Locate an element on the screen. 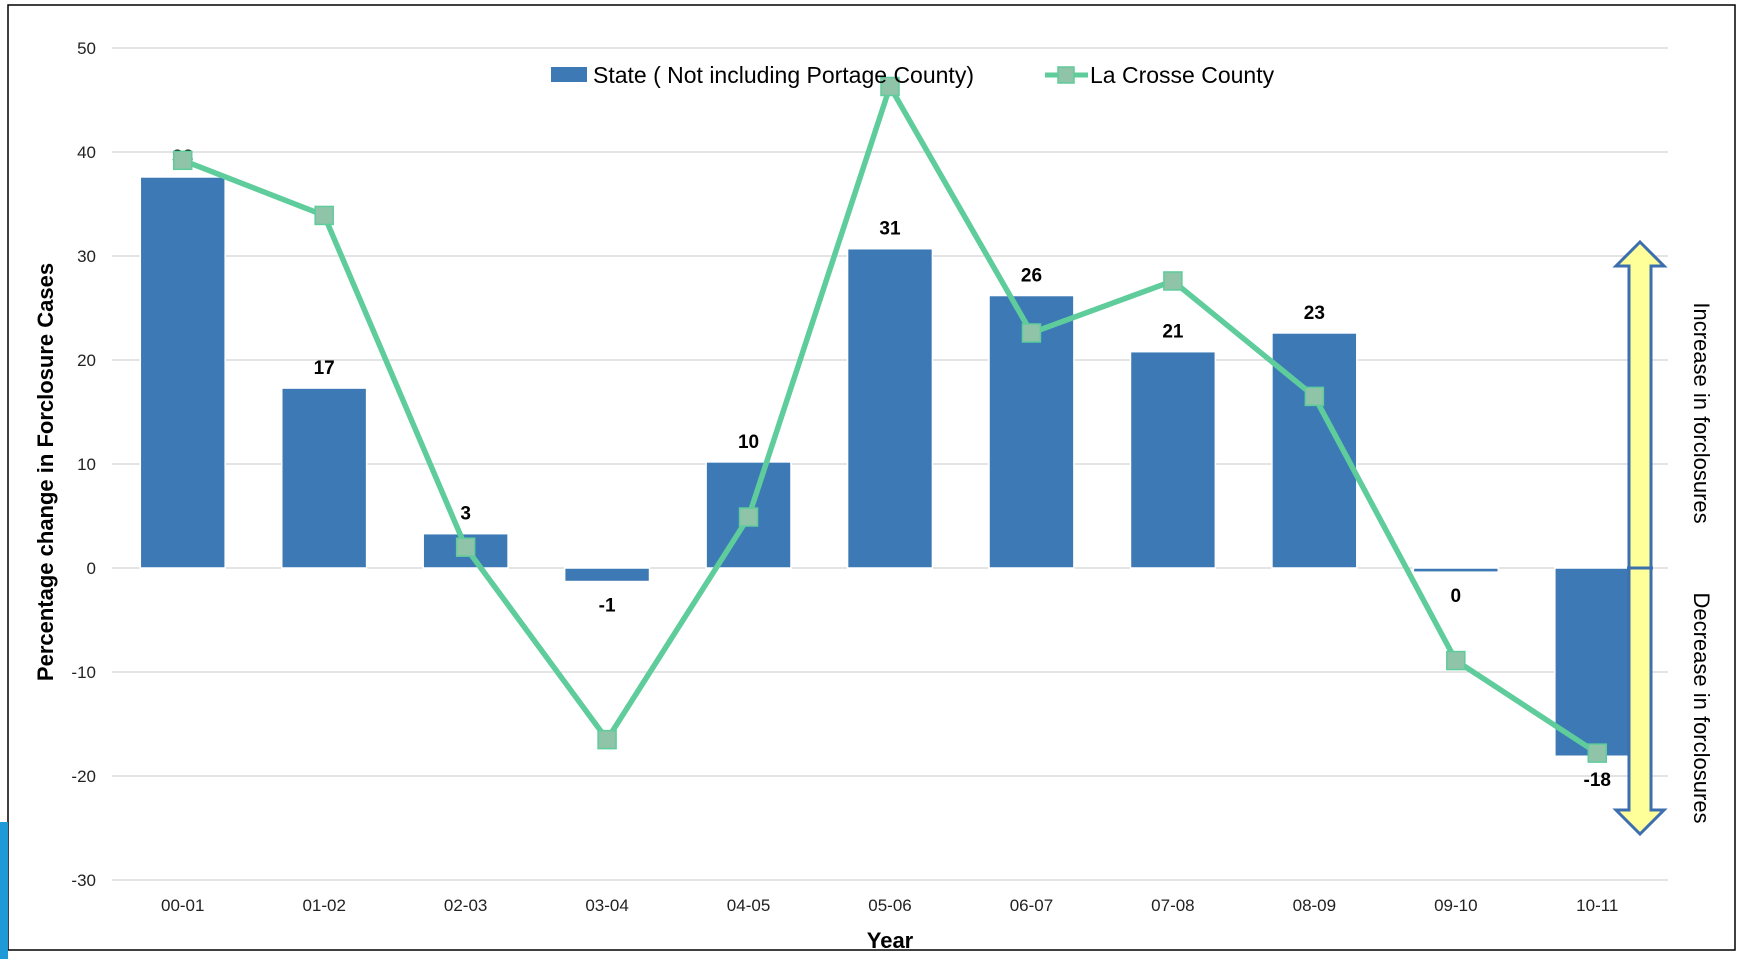 This screenshot has width=1743, height=959. y-tick-label: -30 is located at coordinates (83, 880).